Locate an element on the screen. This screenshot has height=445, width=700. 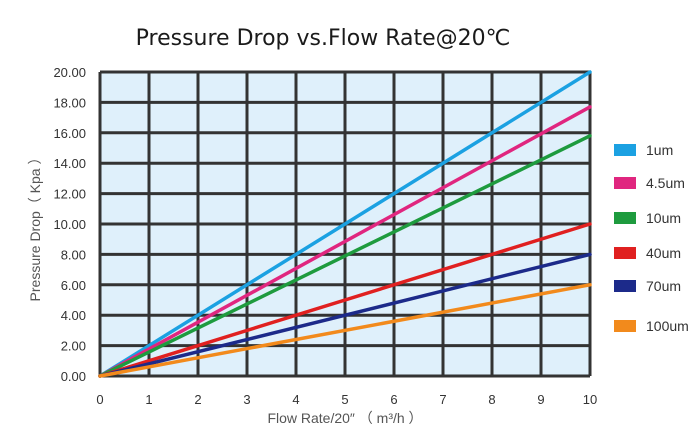
x-tick-label: 2 is located at coordinates (197, 399).